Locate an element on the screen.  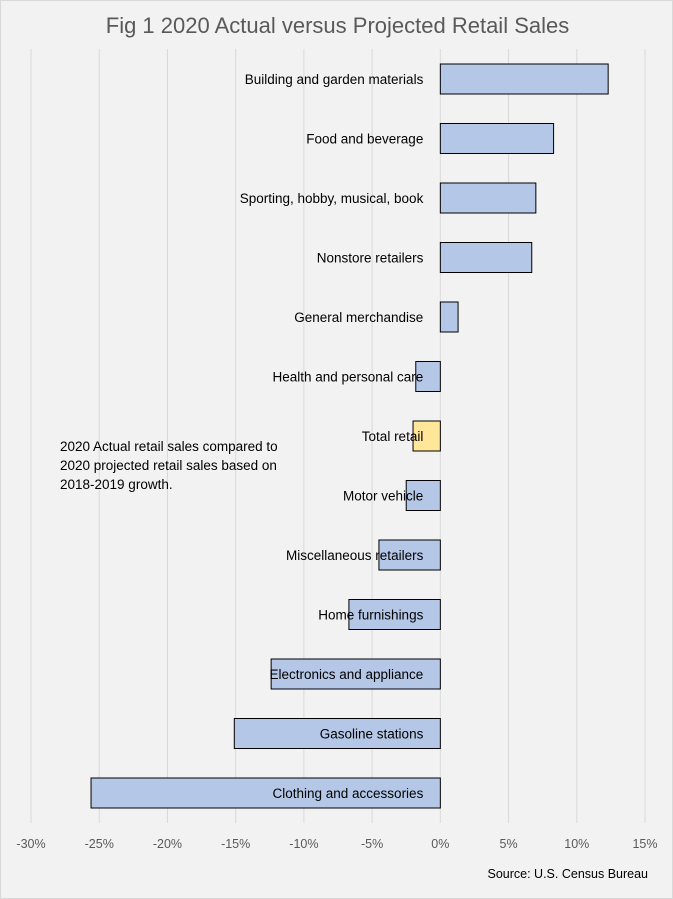
category-label: Nonstore retailers is located at coordinates (370, 258).